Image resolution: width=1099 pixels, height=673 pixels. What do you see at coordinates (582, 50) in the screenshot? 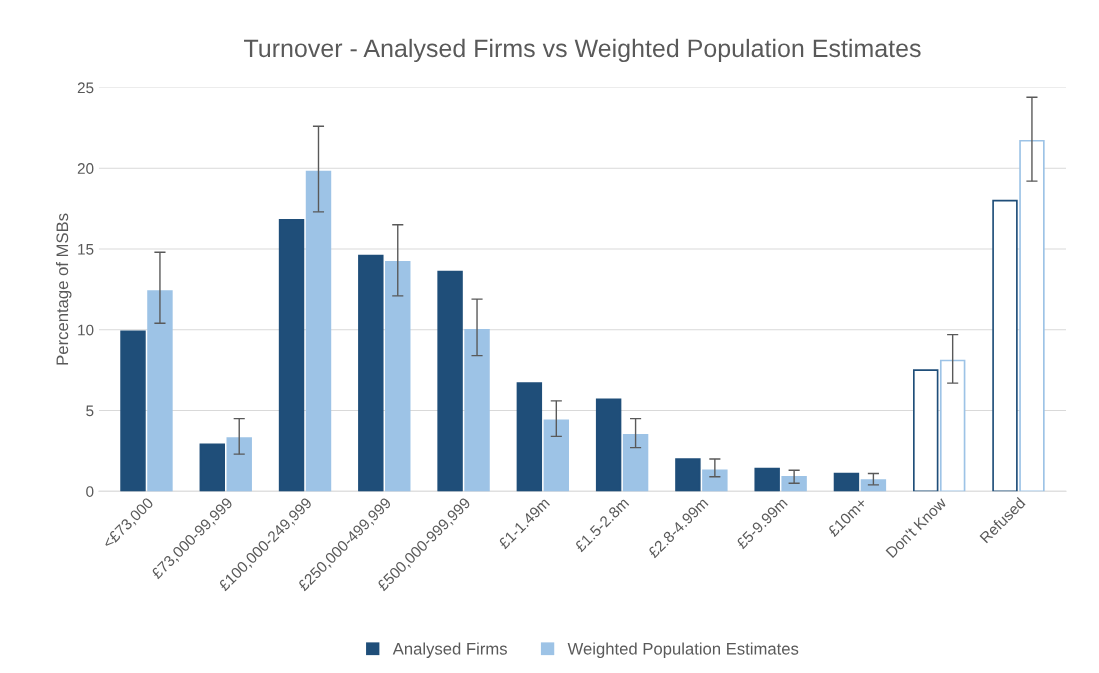
I see `chart-title: Turnover - Analysed Firms vs Weighted Population Estimates` at bounding box center [582, 50].